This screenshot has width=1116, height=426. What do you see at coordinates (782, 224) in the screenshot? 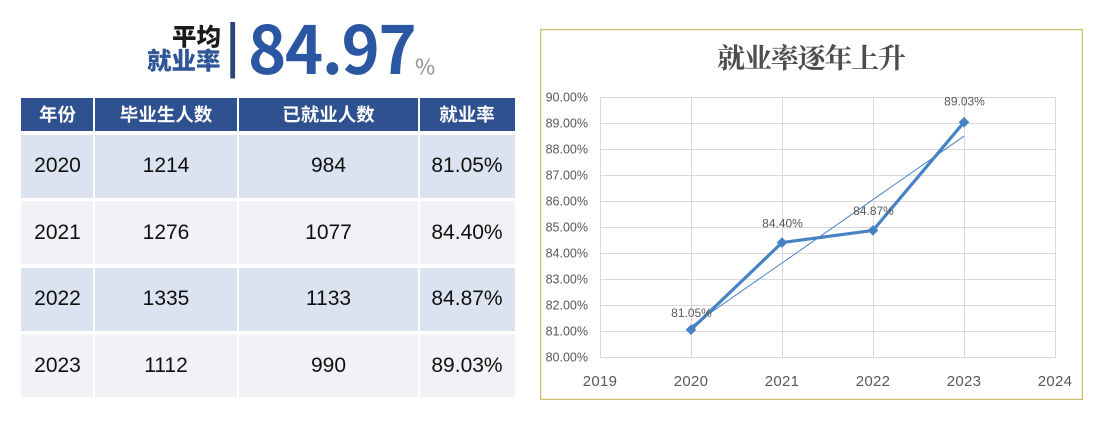
I see `svg-text: 84.40%` at bounding box center [782, 224].